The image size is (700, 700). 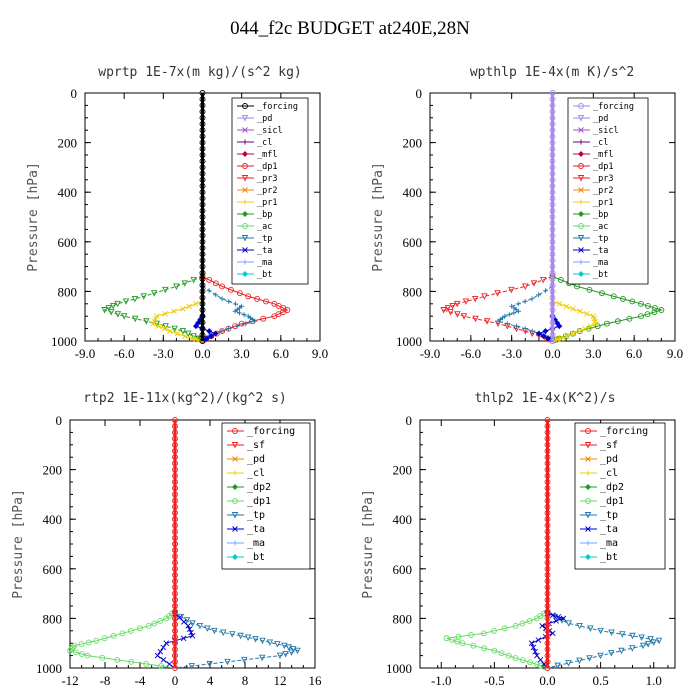 I want to click on y-axis-label: Pressure [hPa], so click(x=368, y=544).